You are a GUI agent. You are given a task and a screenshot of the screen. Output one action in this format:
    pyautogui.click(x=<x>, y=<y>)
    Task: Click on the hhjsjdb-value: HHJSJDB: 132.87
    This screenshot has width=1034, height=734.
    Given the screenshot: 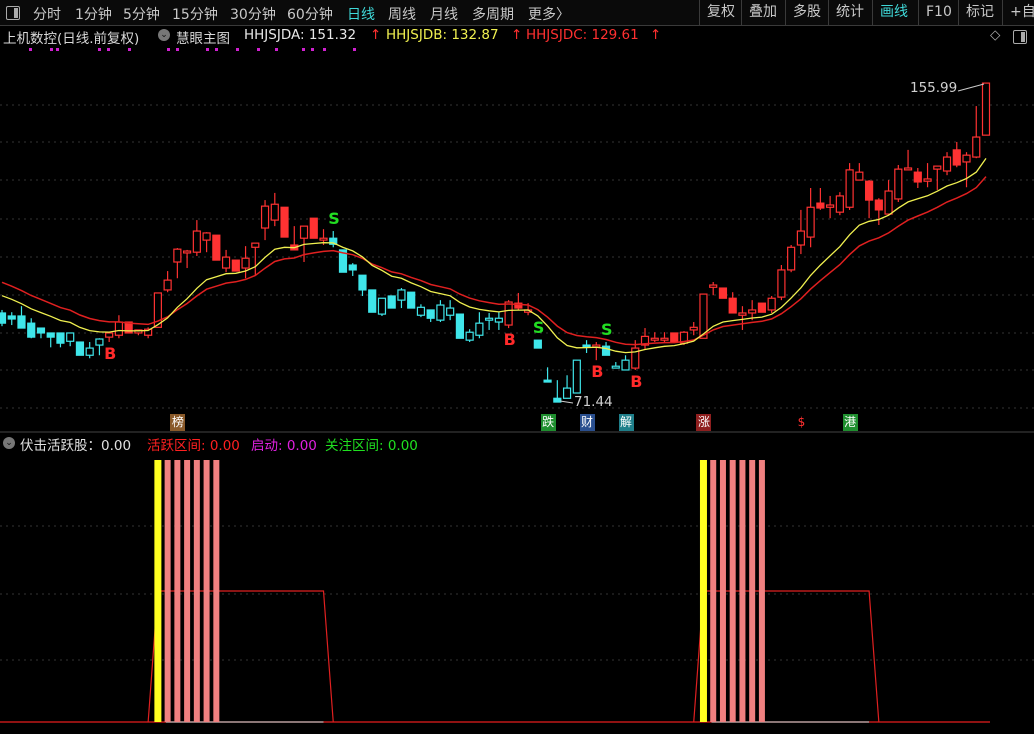 What is the action you would take?
    pyautogui.click(x=442, y=35)
    